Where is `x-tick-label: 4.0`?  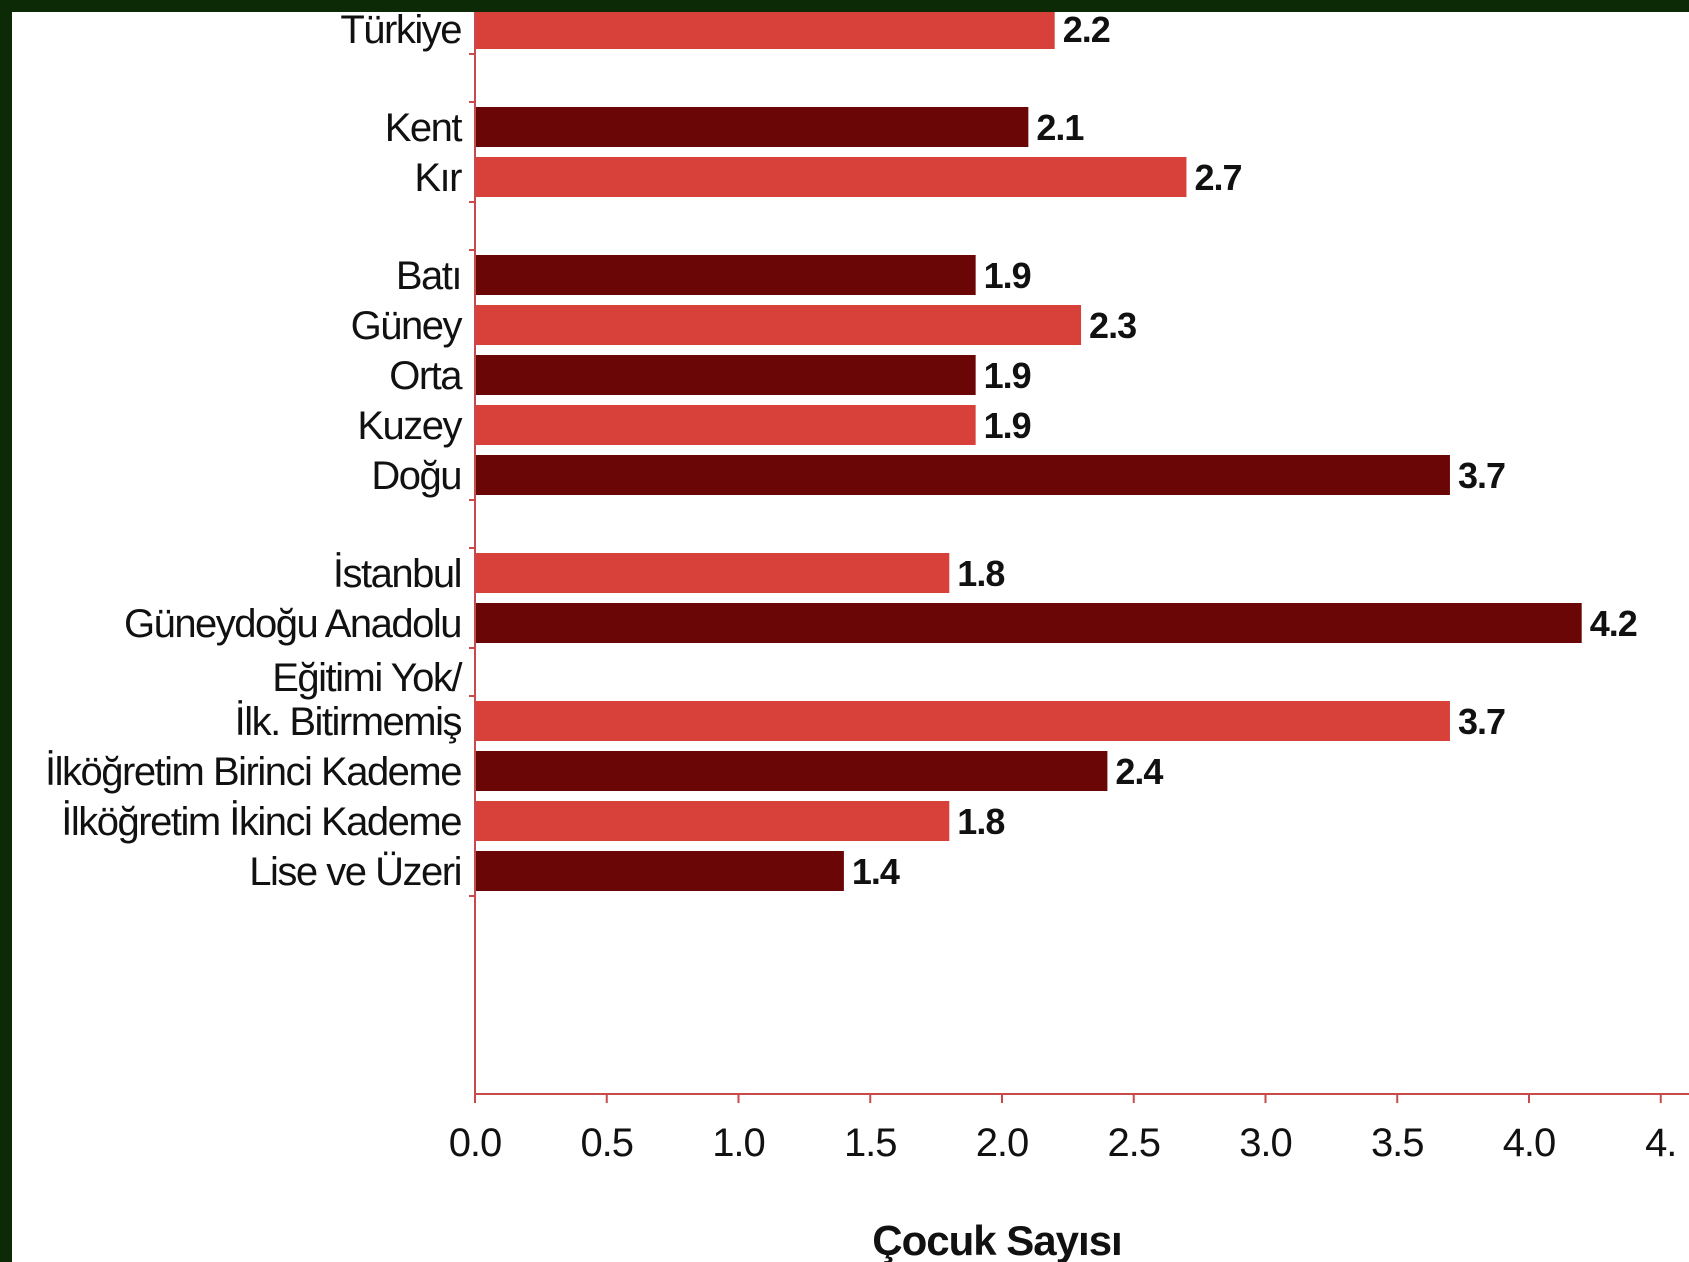
x-tick-label: 4.0 is located at coordinates (1529, 1143).